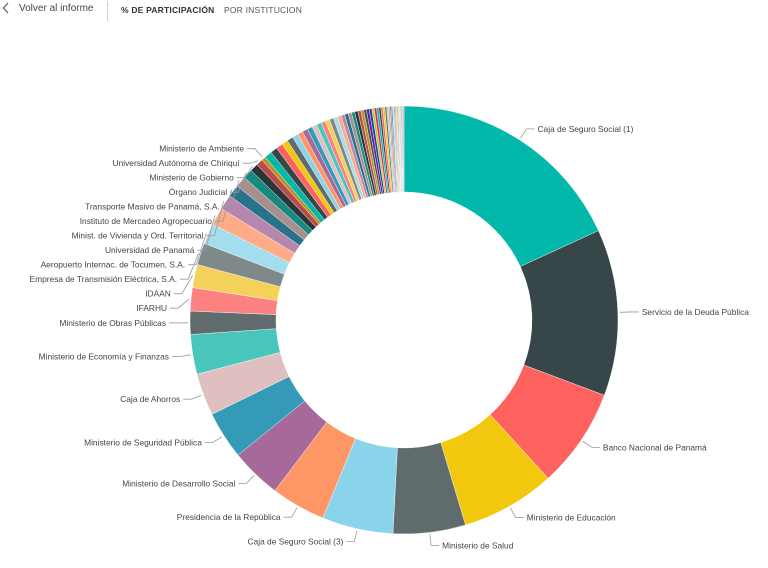 This screenshot has width=768, height=568. I want to click on slice-label-11: Ministerio de Obras Públicas, so click(112, 323).